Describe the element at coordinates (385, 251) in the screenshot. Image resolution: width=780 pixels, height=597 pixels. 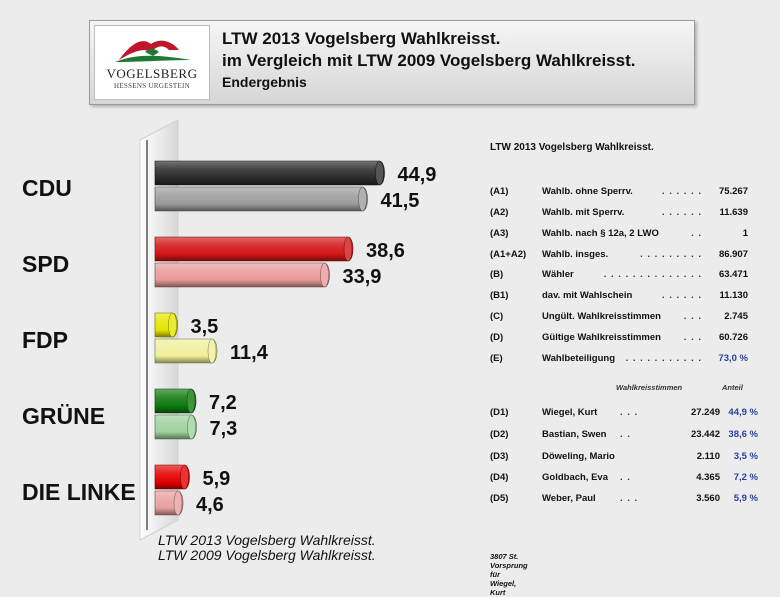
I see `value-label-spd-2013: 38,6` at that location.